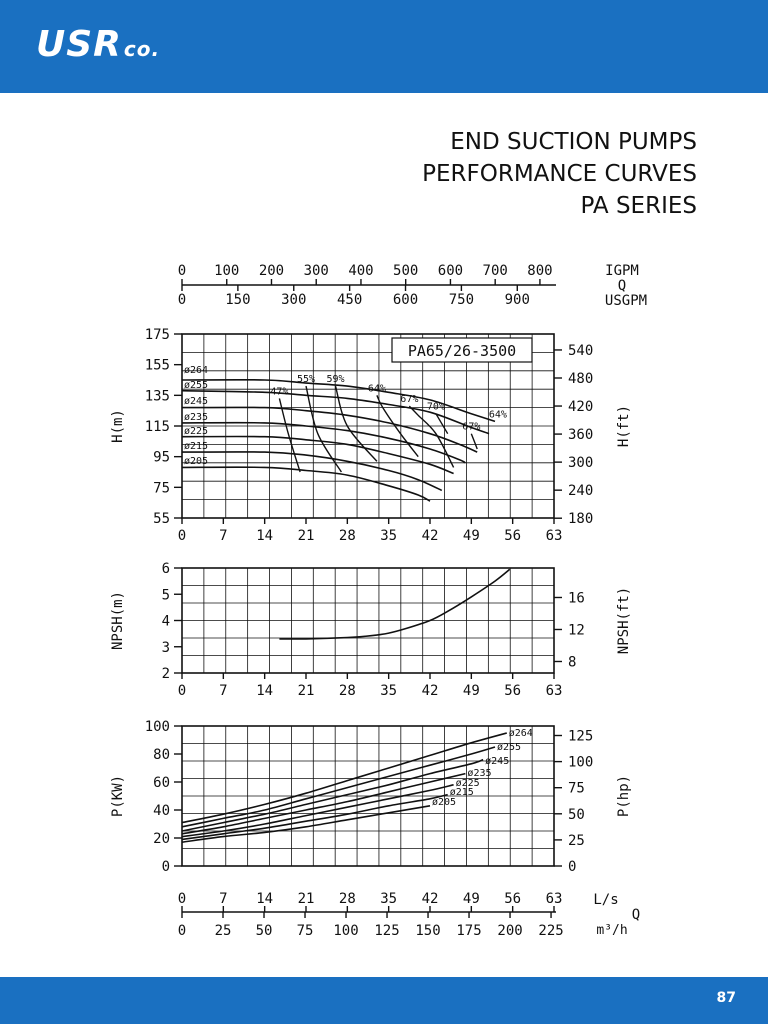  I want to click on x-tick-label: 7, so click(223, 536).